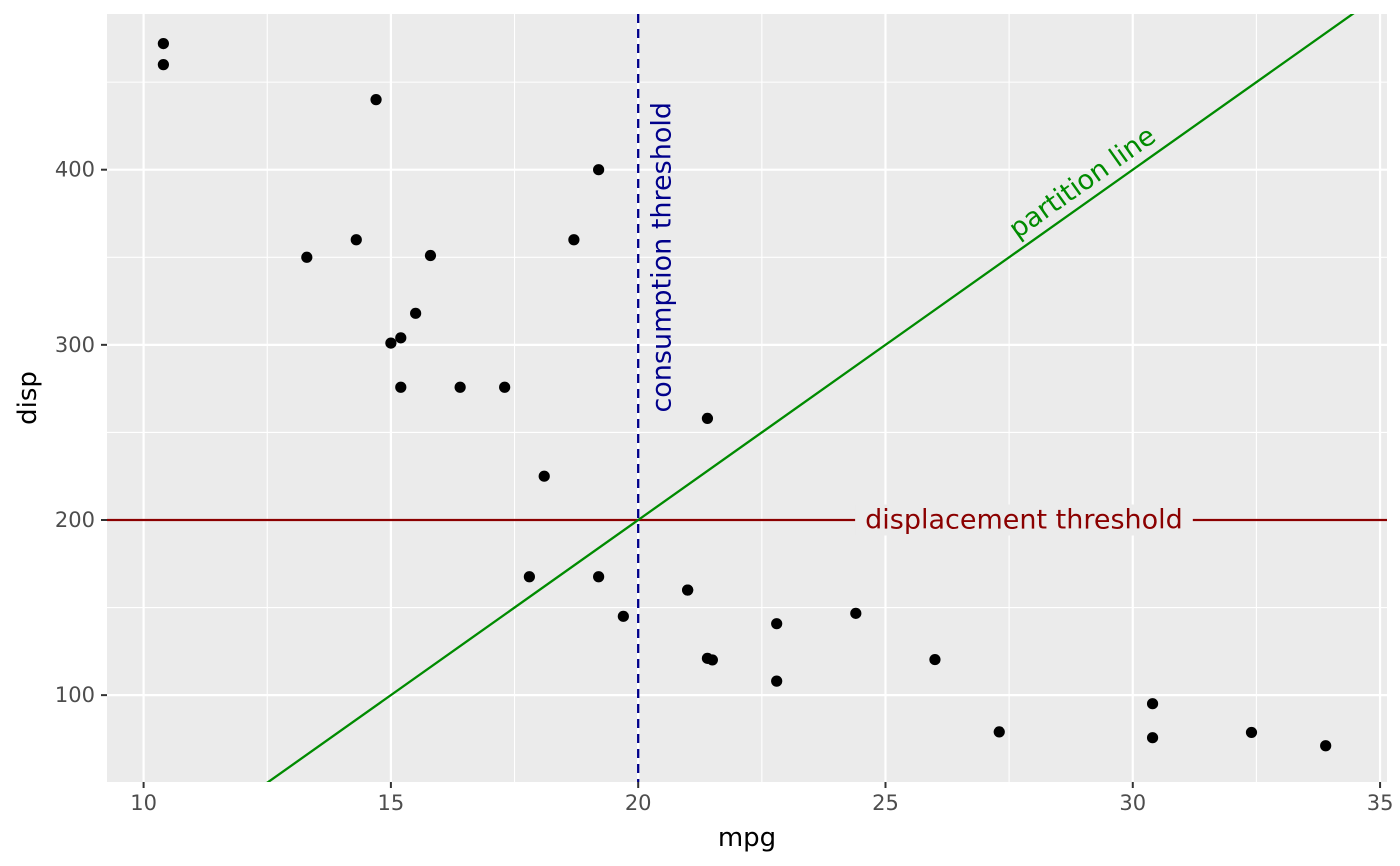 This screenshot has width=1400, height=866. I want to click on x-tick-label: 15, so click(391, 803).